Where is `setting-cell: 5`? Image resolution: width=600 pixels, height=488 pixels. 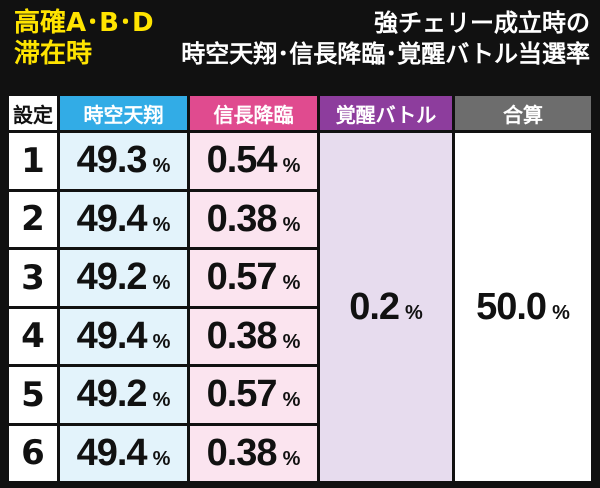 setting-cell: 5 is located at coordinates (33, 395).